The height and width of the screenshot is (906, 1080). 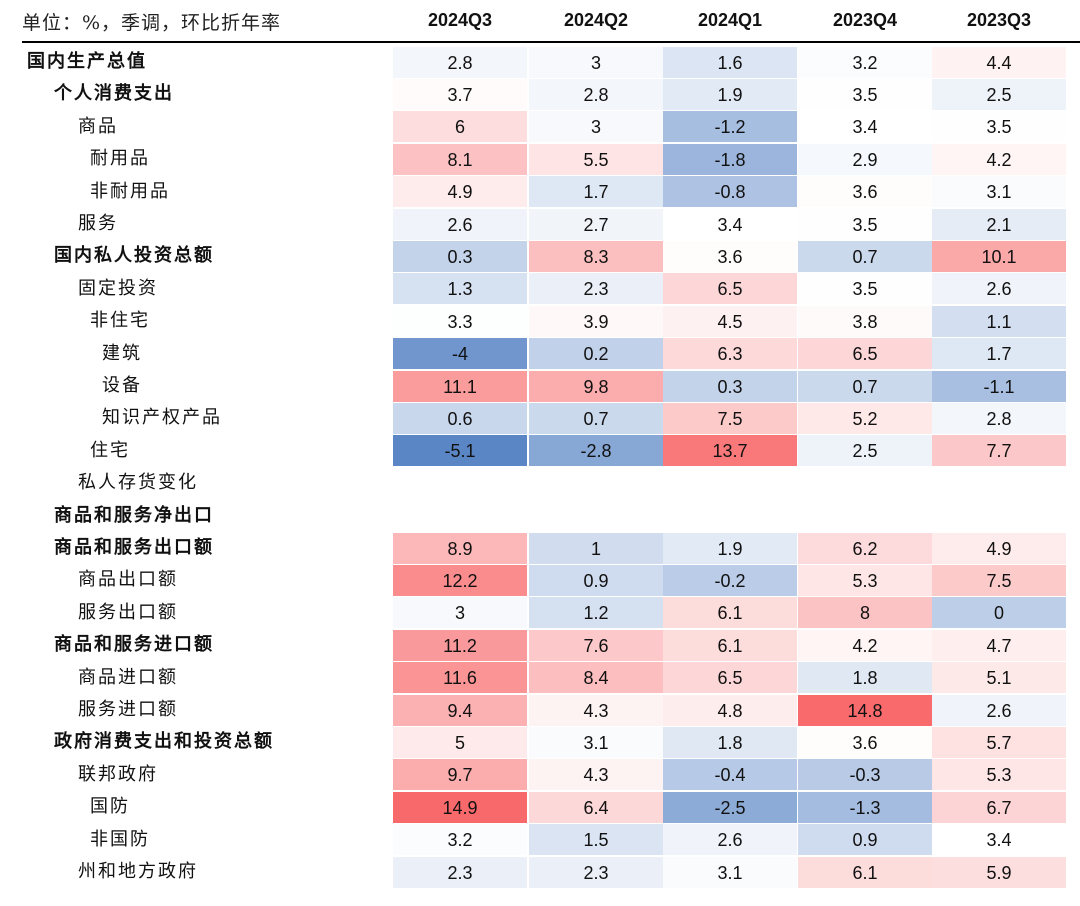 I want to click on heatmap-cell: 6.2, so click(x=865, y=548).